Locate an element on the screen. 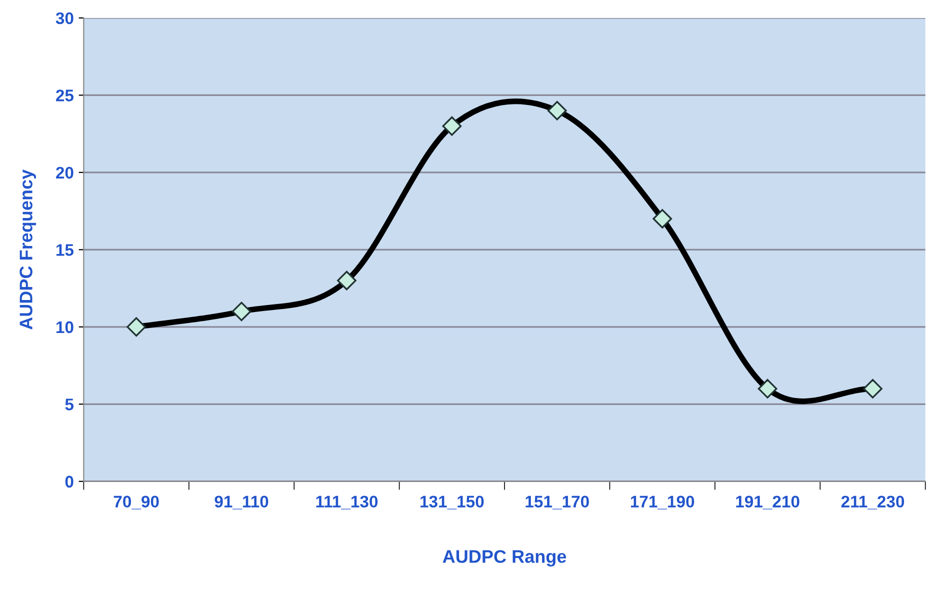 The height and width of the screenshot is (598, 930). y-tick-label: 15 is located at coordinates (65, 250).